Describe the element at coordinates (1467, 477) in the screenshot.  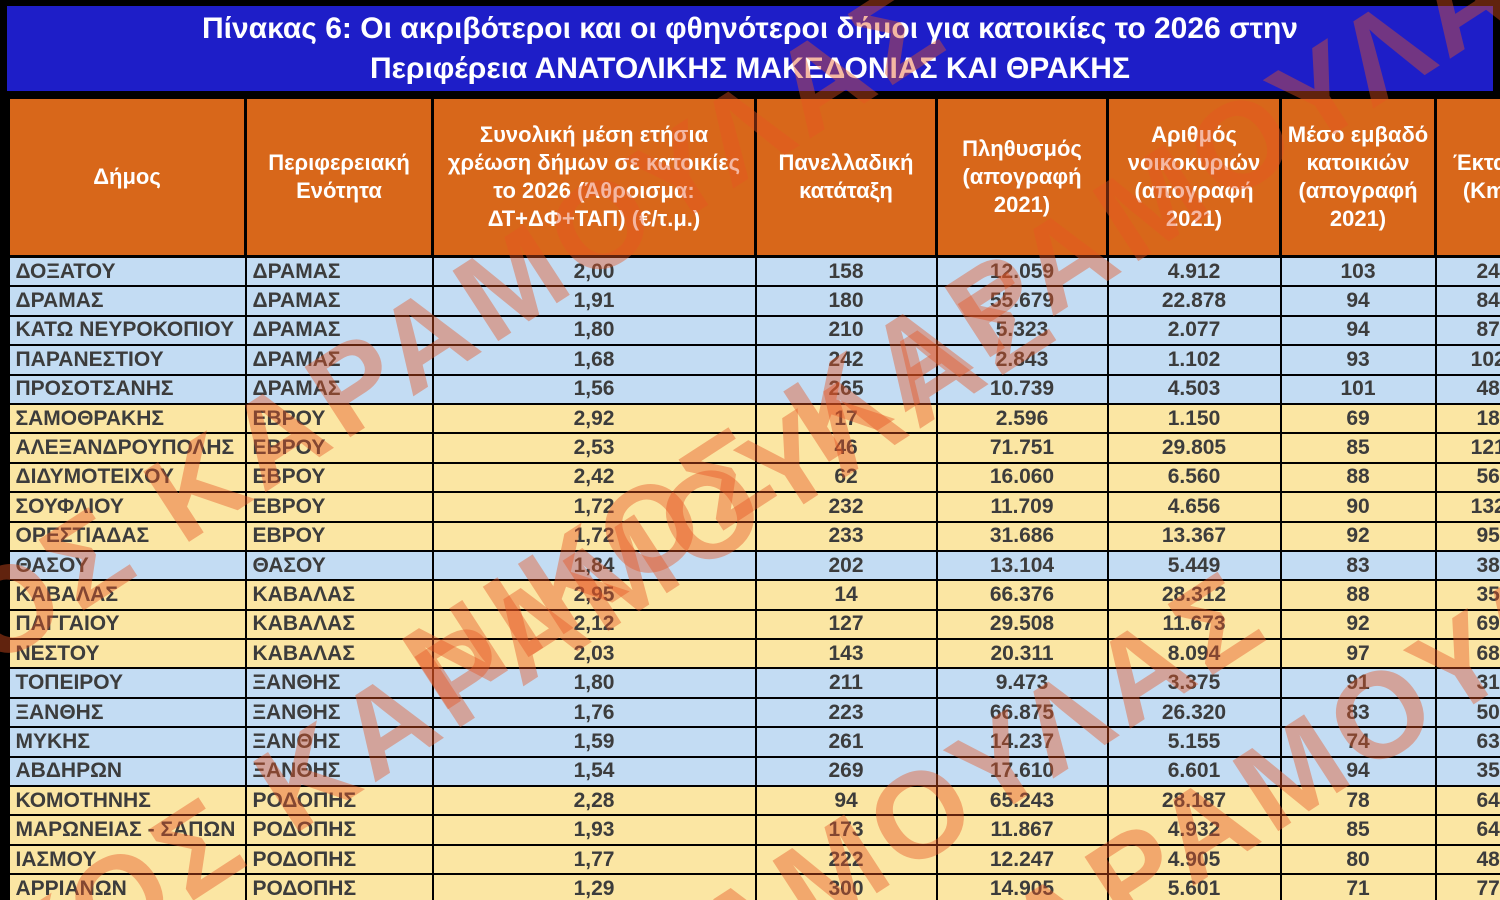
I see `table-cell: 567` at that location.